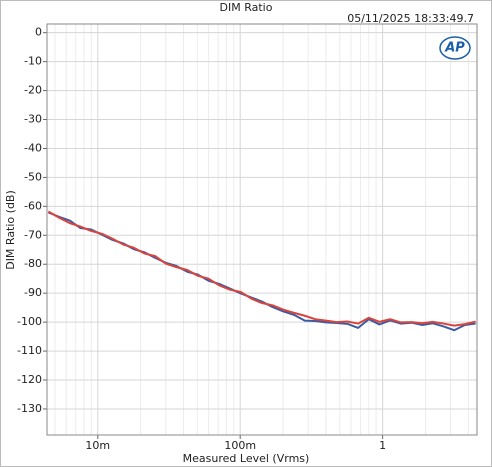 The image size is (492, 467). What do you see at coordinates (246, 7) in the screenshot?
I see `chart-title: DIM Ratio` at bounding box center [246, 7].